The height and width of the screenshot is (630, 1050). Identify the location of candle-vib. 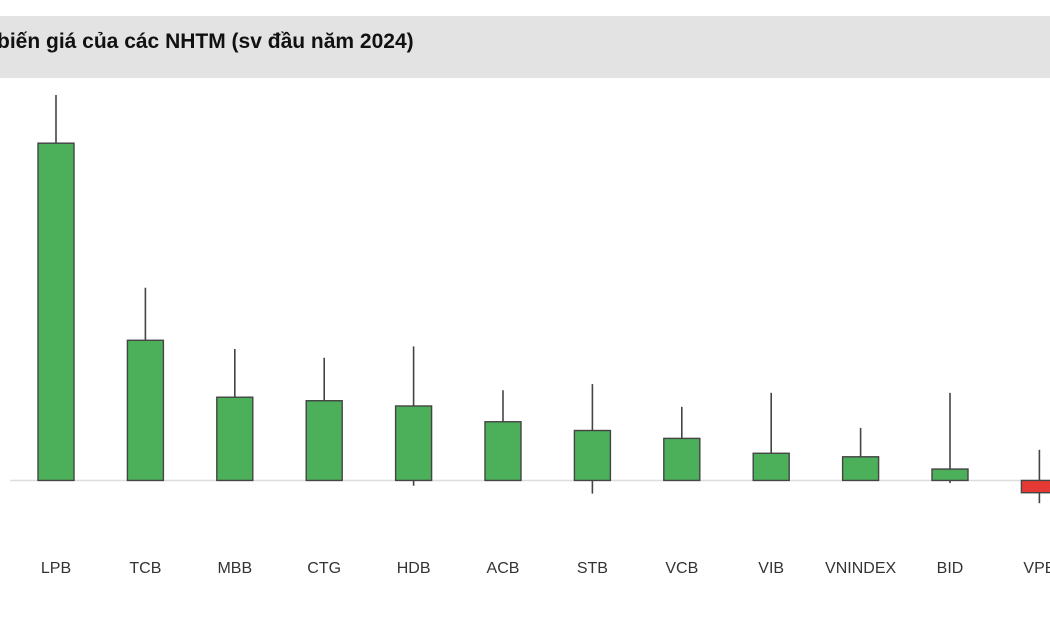
(771, 467).